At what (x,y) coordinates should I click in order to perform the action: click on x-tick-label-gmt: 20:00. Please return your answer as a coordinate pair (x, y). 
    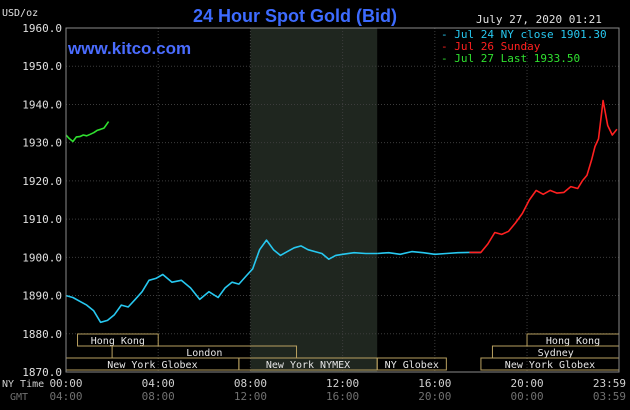
    Looking at the image, I should click on (434, 396).